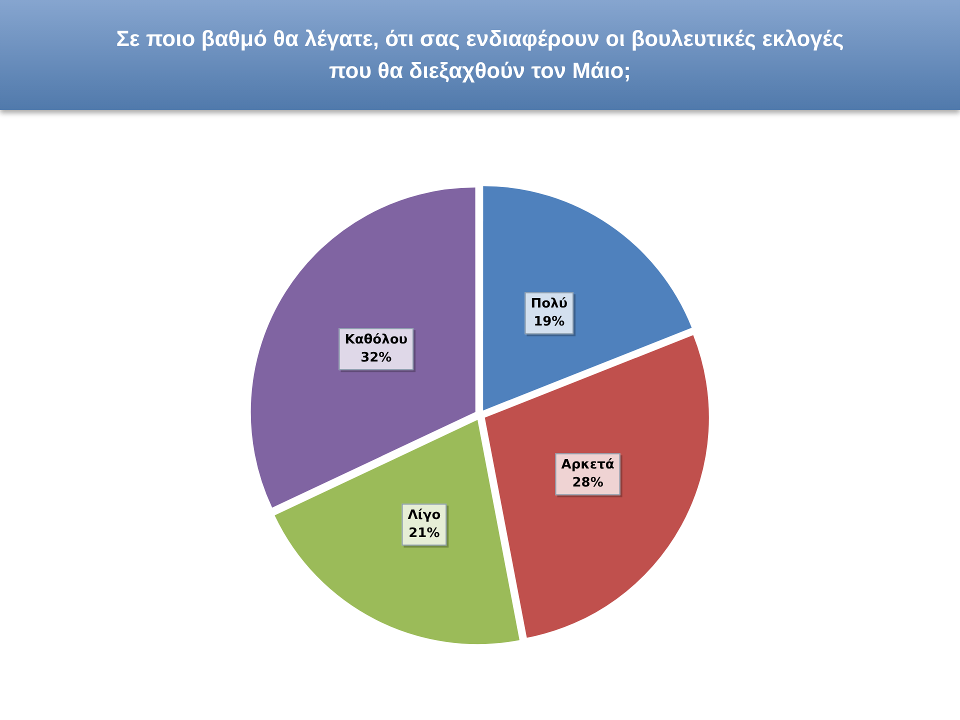 Image resolution: width=960 pixels, height=720 pixels. Describe the element at coordinates (424, 533) in the screenshot. I see `data-label: 21%` at that location.